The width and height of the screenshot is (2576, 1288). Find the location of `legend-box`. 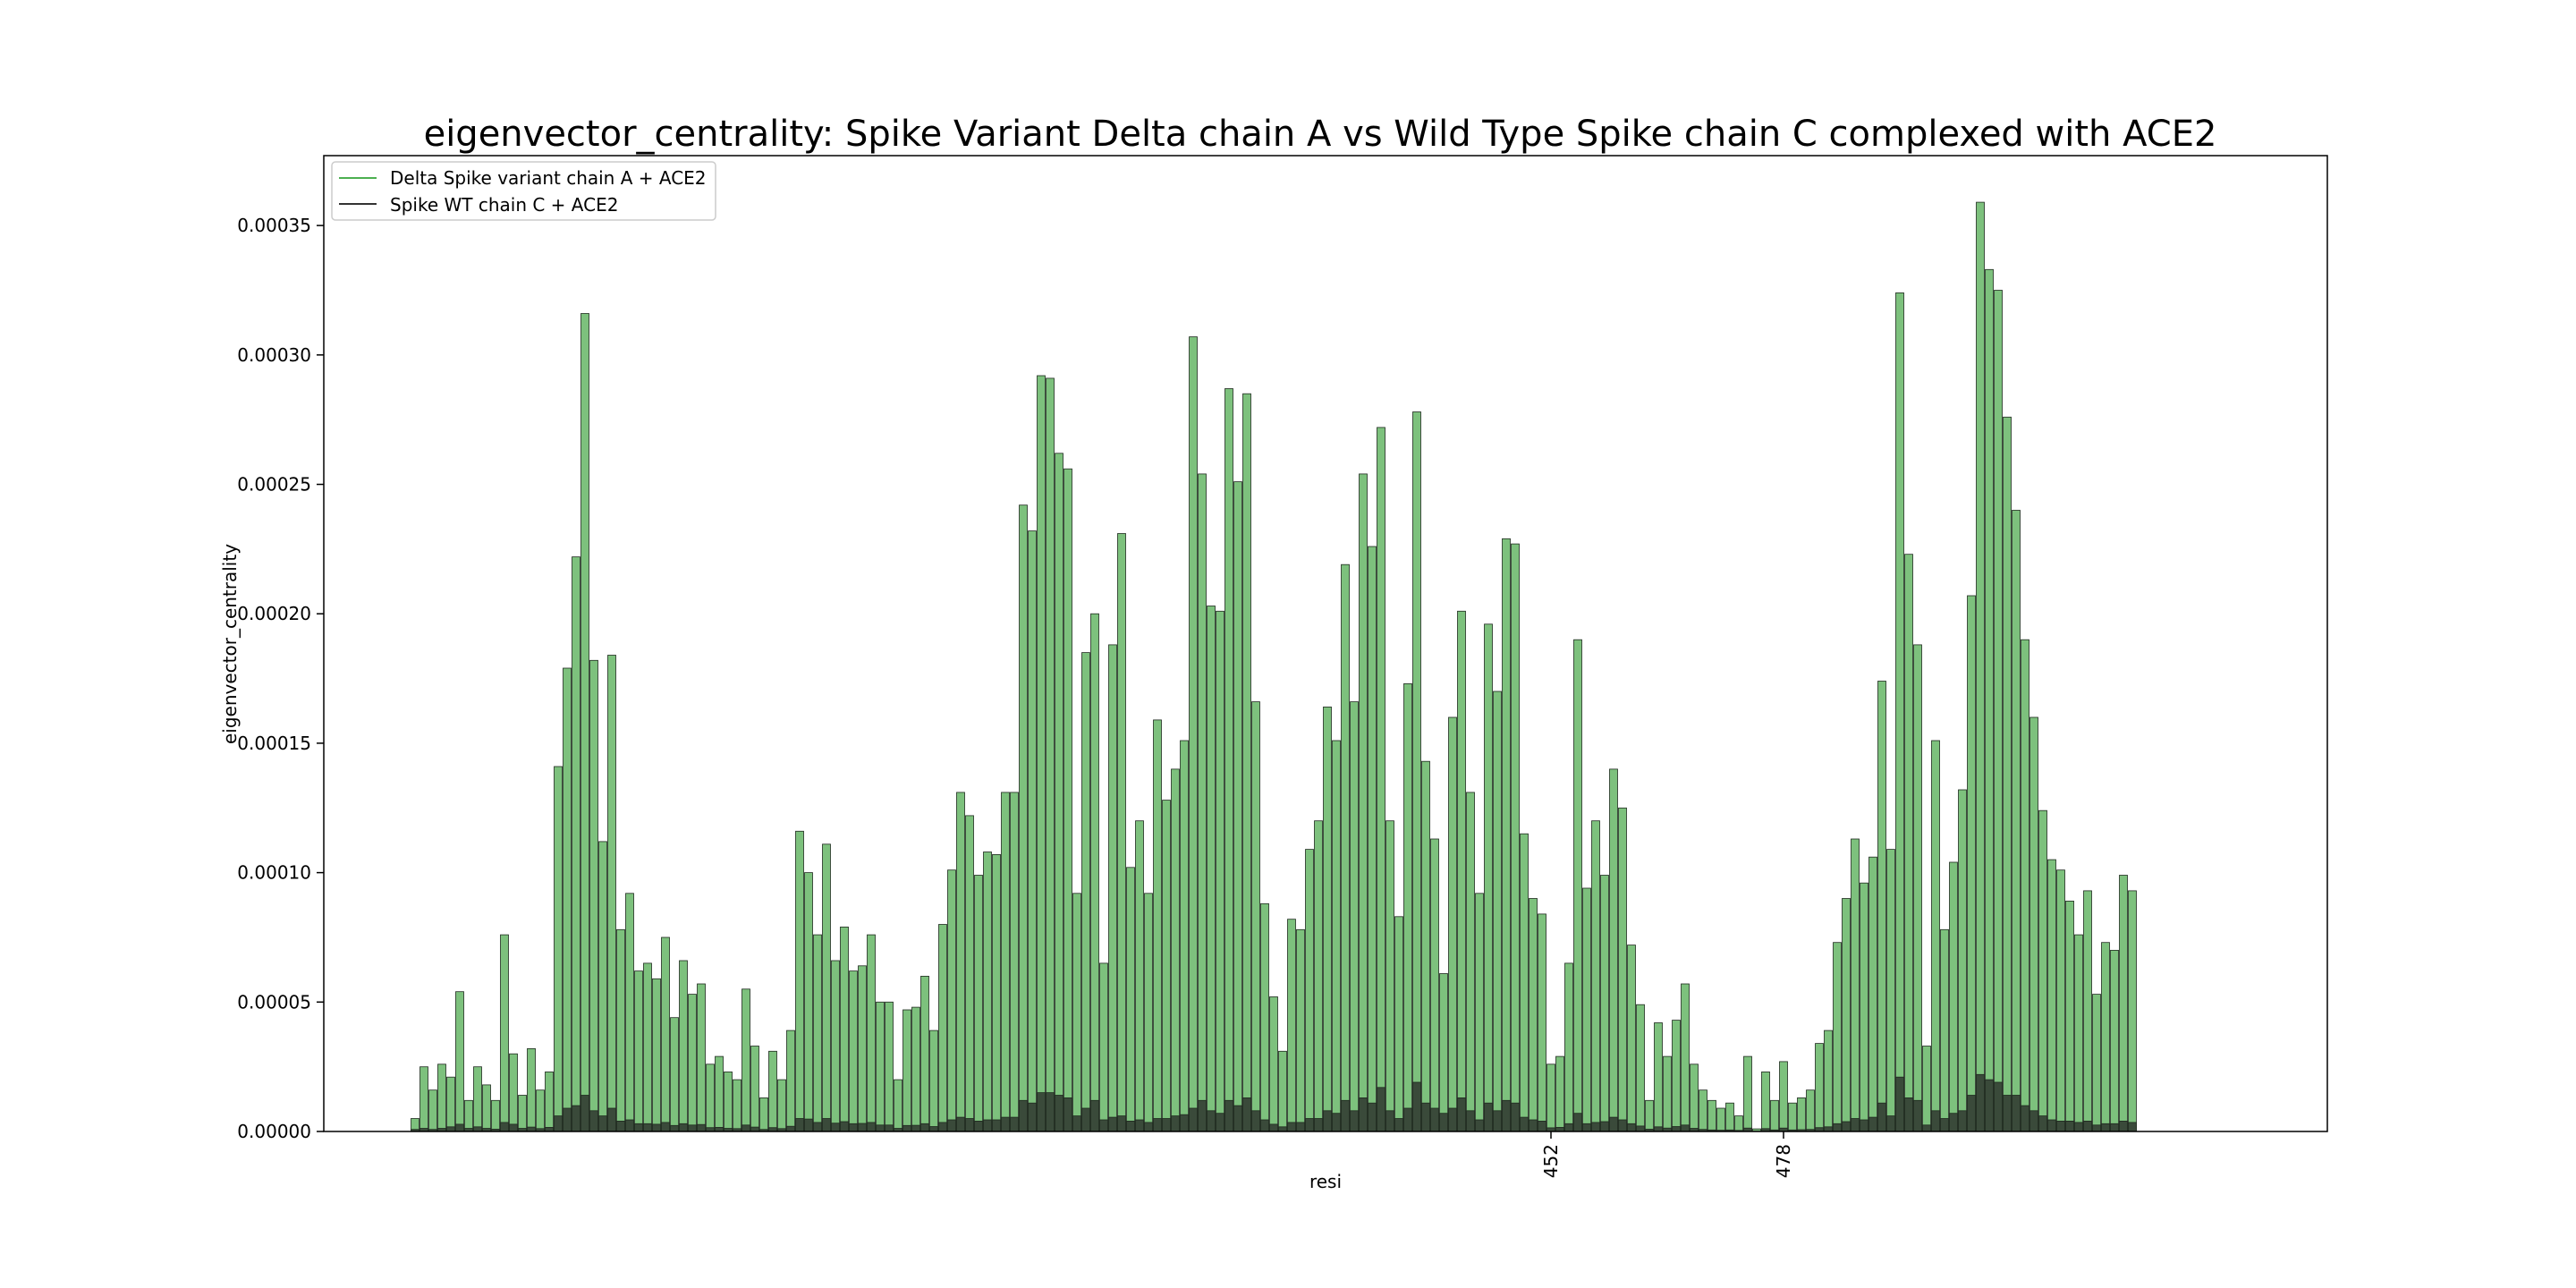

legend-box is located at coordinates (523, 191).